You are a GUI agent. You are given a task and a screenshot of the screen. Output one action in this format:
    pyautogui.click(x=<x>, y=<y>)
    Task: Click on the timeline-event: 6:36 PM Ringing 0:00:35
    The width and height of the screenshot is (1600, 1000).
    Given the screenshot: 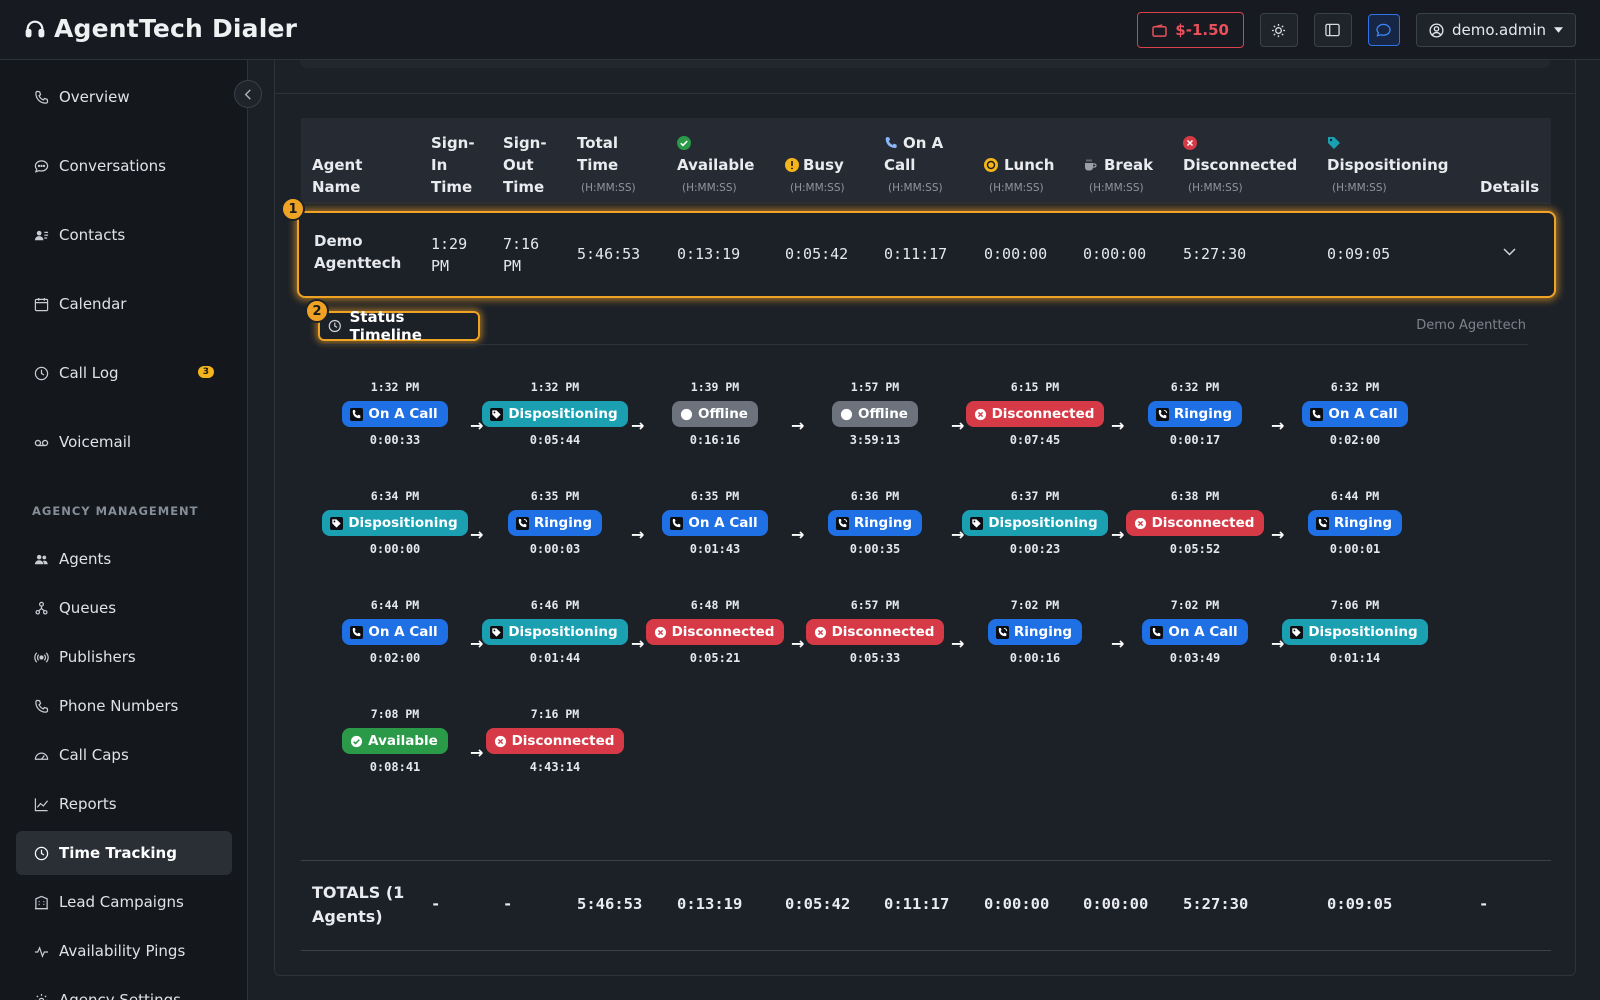 What is the action you would take?
    pyautogui.click(x=875, y=522)
    